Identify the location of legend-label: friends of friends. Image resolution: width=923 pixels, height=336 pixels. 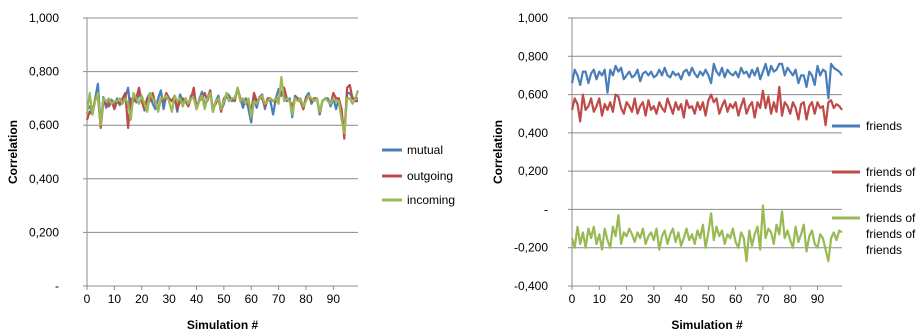
(891, 180).